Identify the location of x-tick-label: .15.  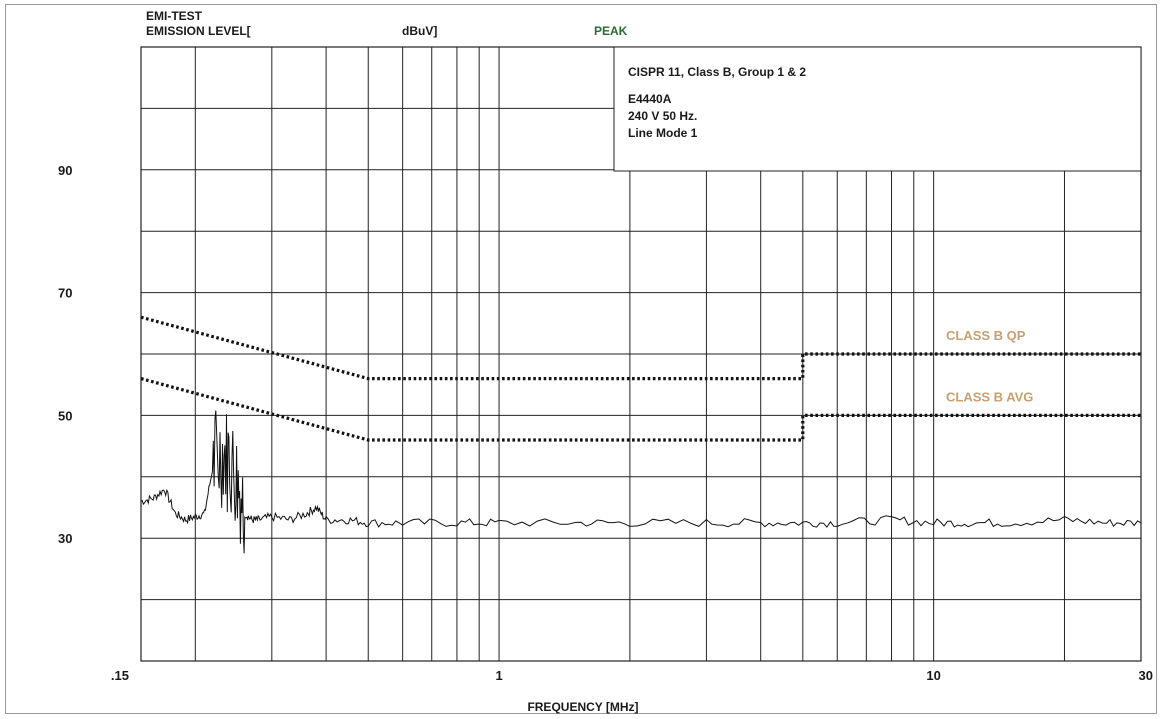
(120, 675).